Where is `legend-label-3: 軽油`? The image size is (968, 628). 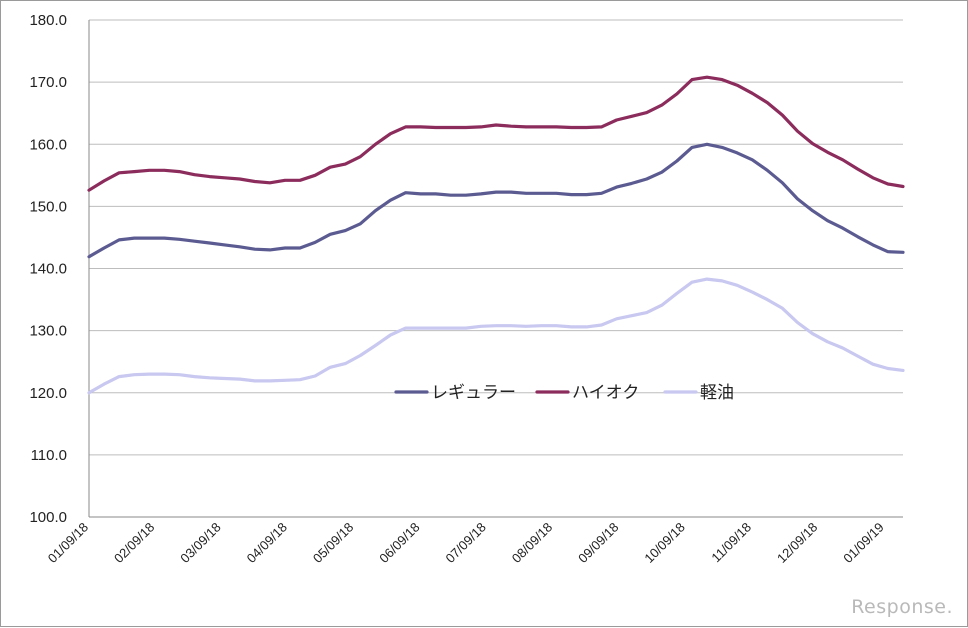 legend-label-3: 軽油 is located at coordinates (717, 392).